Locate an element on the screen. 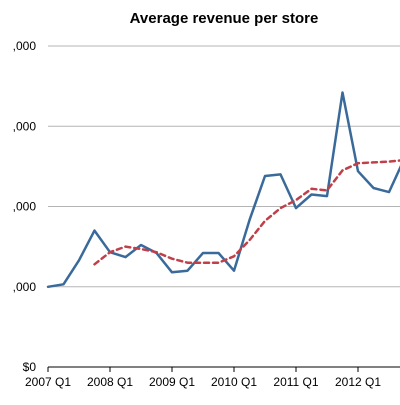  x-tick-label: 2007 Q1 is located at coordinates (48, 382).